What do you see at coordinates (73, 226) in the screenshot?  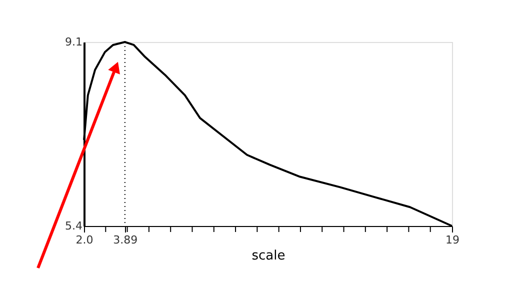 I see `y-tick-label: 5.4` at bounding box center [73, 226].